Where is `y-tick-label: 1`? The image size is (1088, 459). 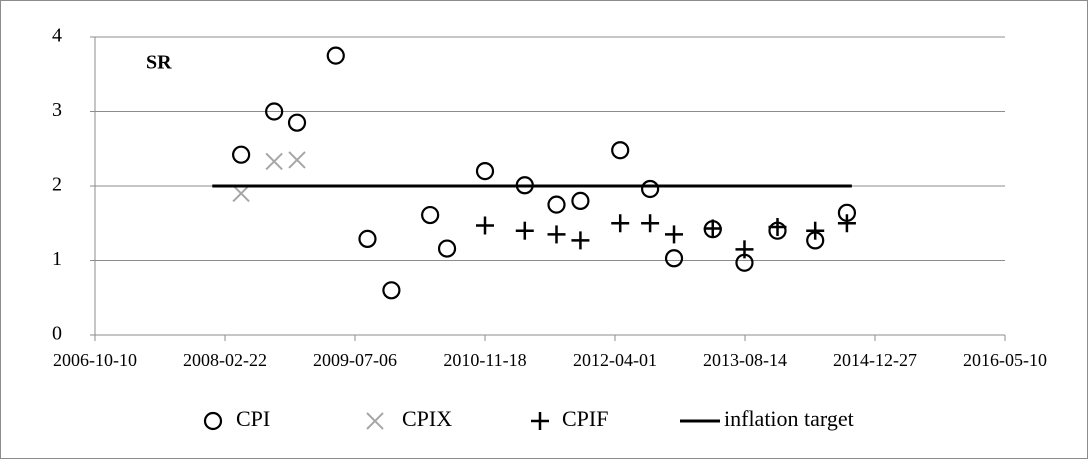
y-tick-label: 1 is located at coordinates (57, 259).